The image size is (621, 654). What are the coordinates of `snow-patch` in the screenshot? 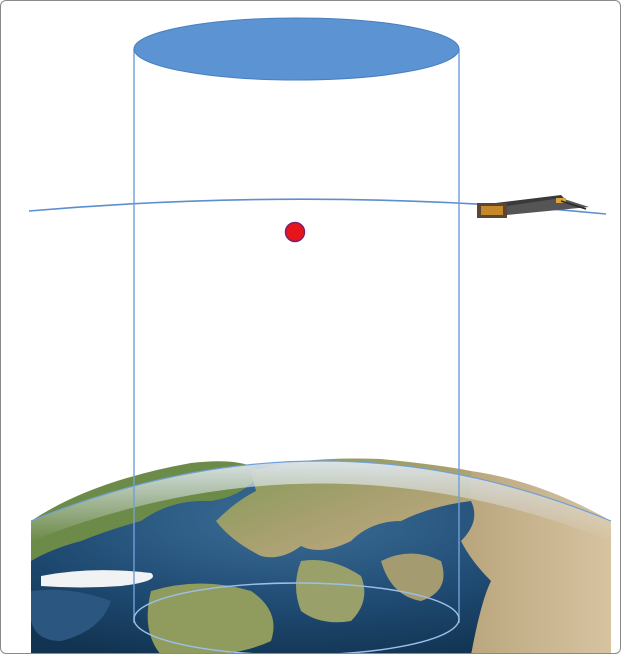 It's located at (97, 579).